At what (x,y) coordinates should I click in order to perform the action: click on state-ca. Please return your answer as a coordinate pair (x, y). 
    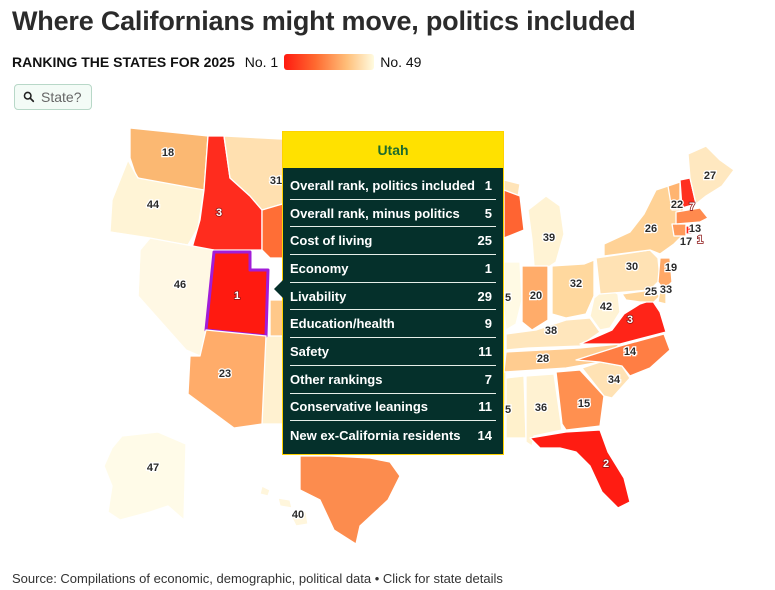
    Looking at the image, I should click on (147, 312).